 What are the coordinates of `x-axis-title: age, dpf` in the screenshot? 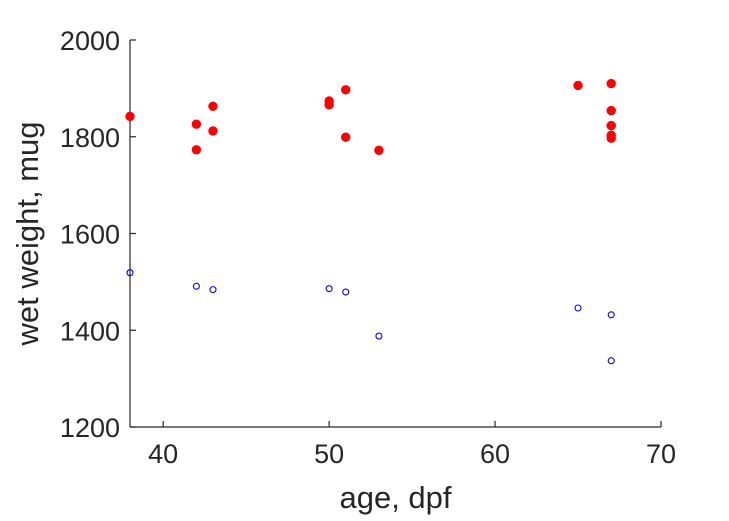 It's located at (395, 497).